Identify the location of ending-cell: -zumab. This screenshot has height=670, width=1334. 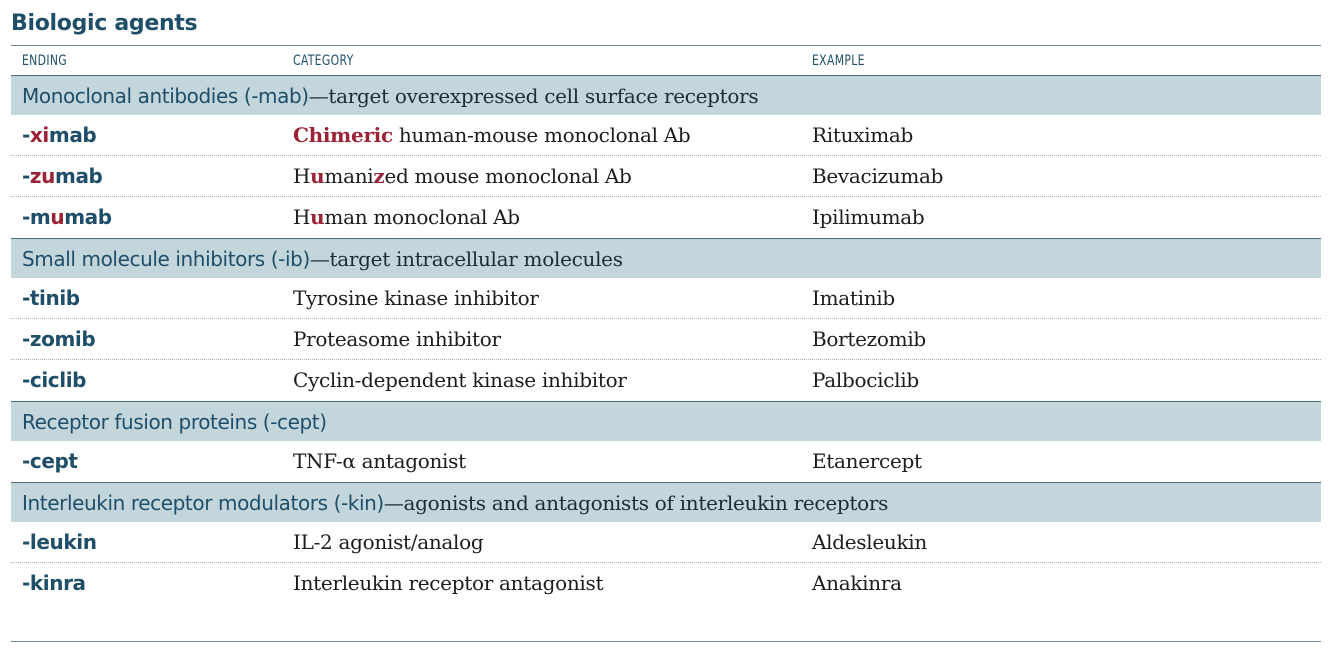
(62, 176).